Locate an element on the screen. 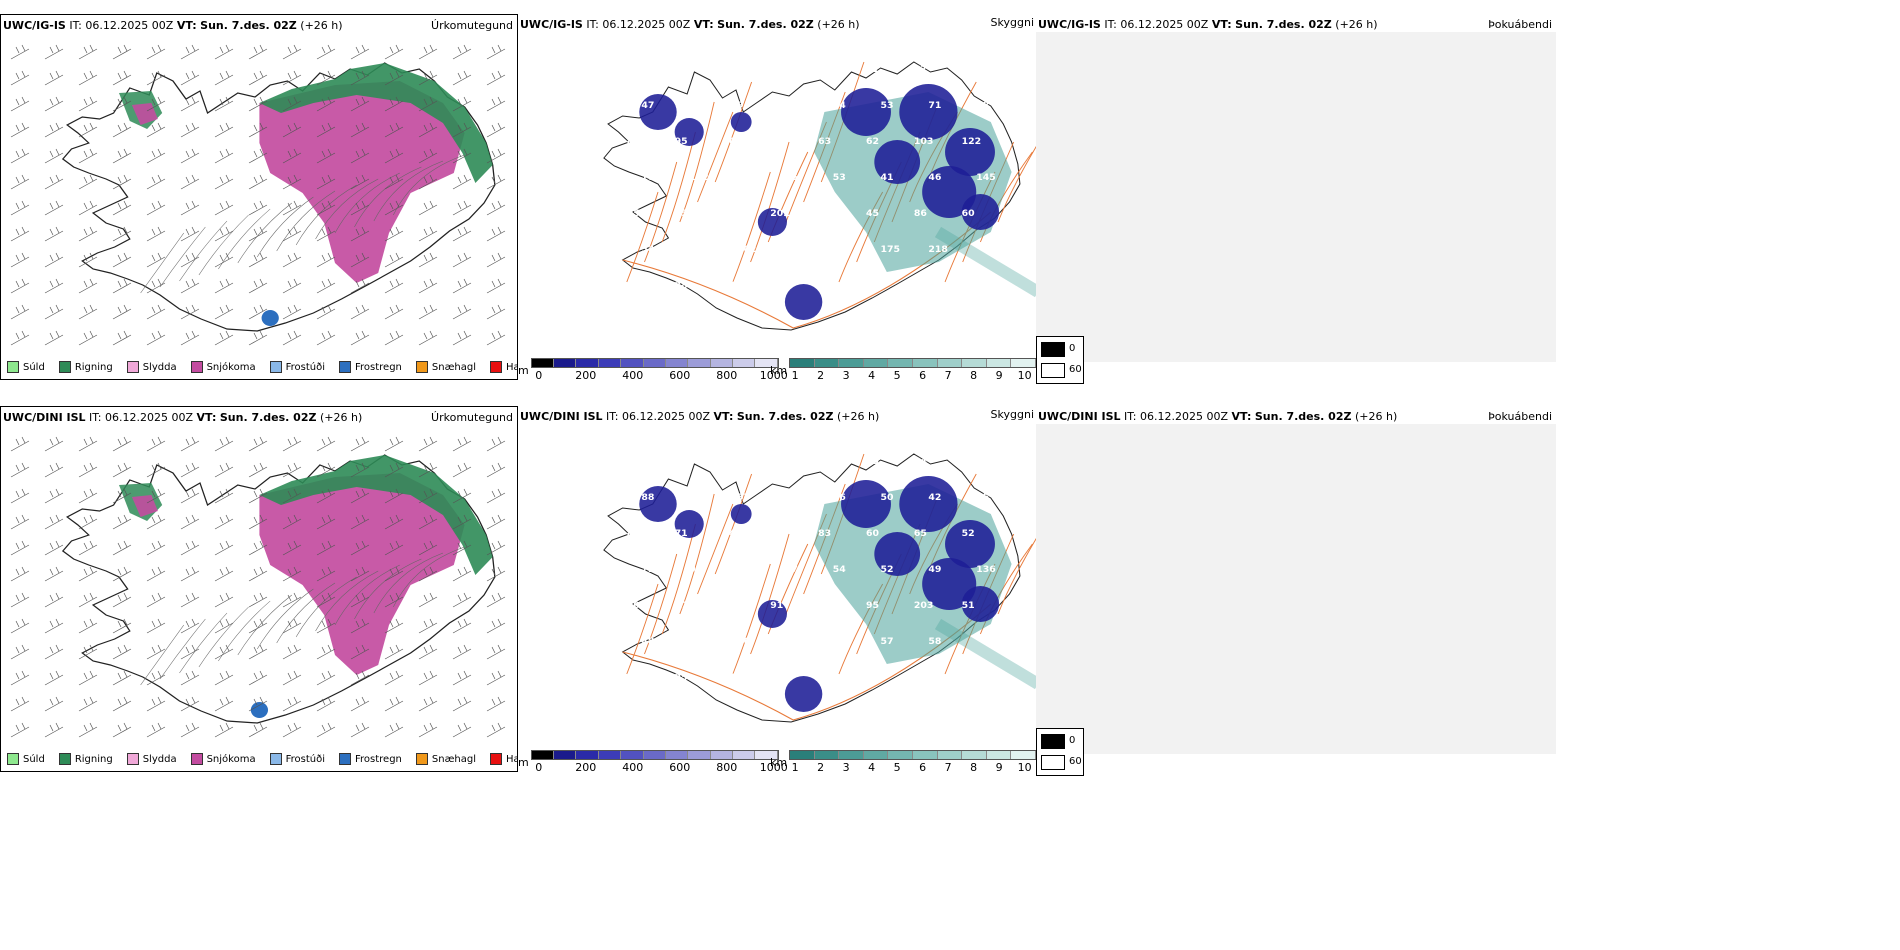 Image resolution: width=1900 pixels, height=950 pixels. panel-title: Úrkomutegund is located at coordinates (472, 25).